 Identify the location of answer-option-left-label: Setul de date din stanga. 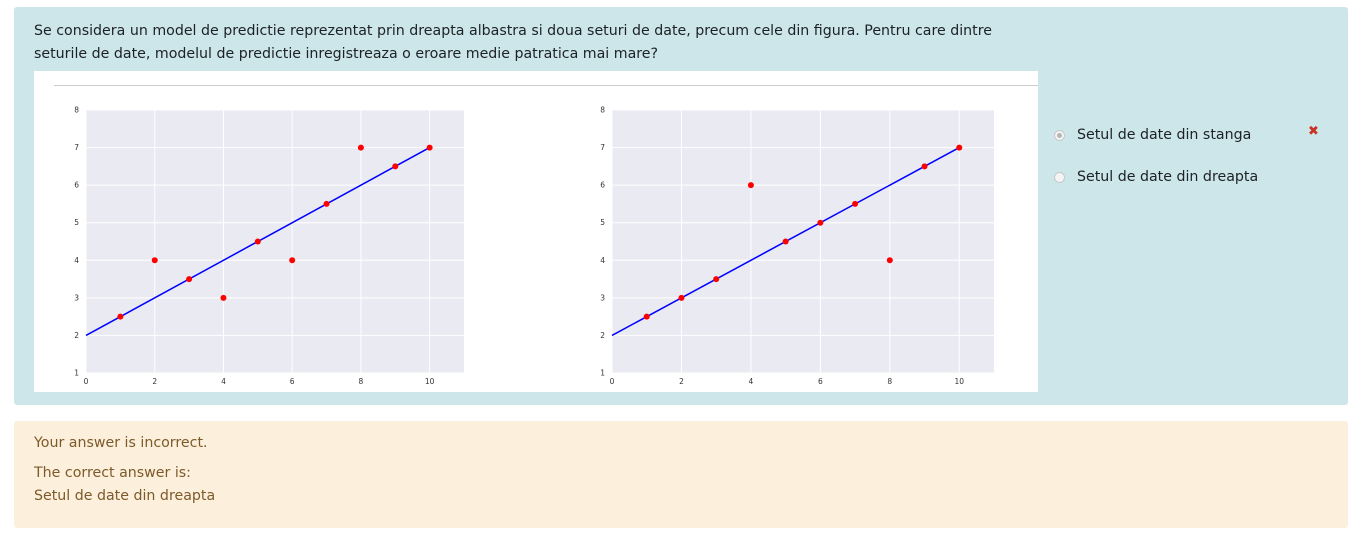
(1164, 135).